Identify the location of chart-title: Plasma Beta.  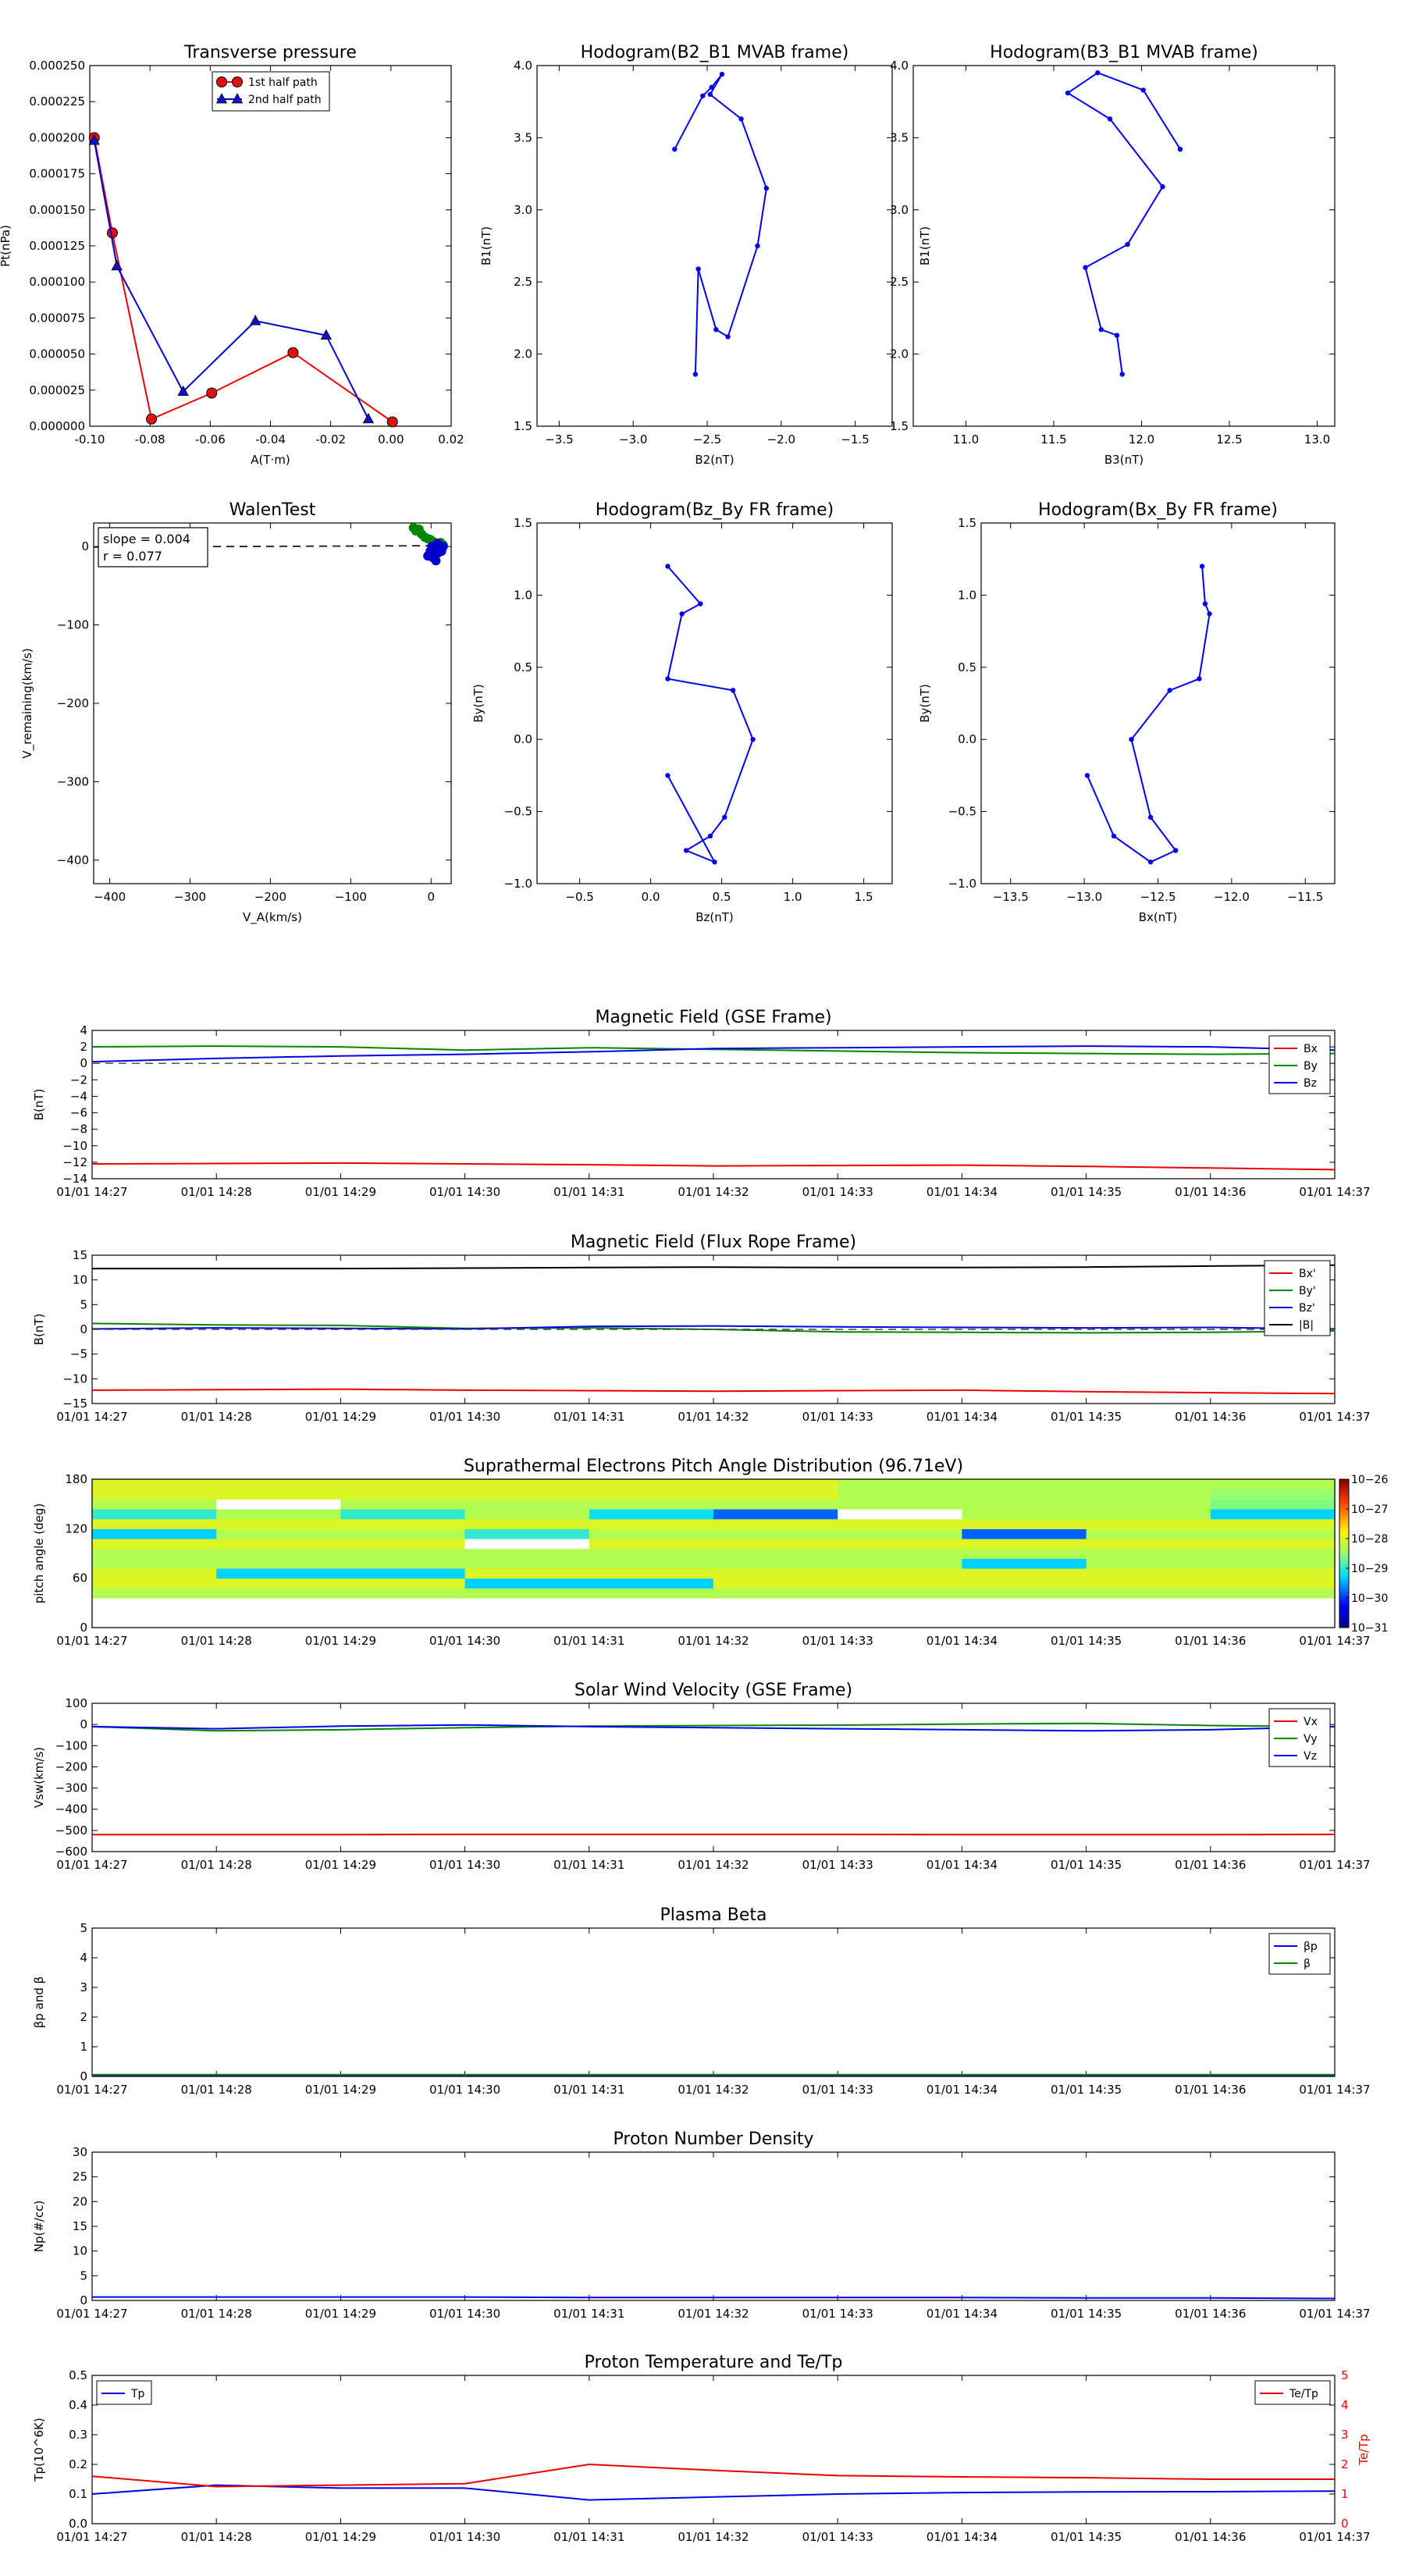
(714, 1915).